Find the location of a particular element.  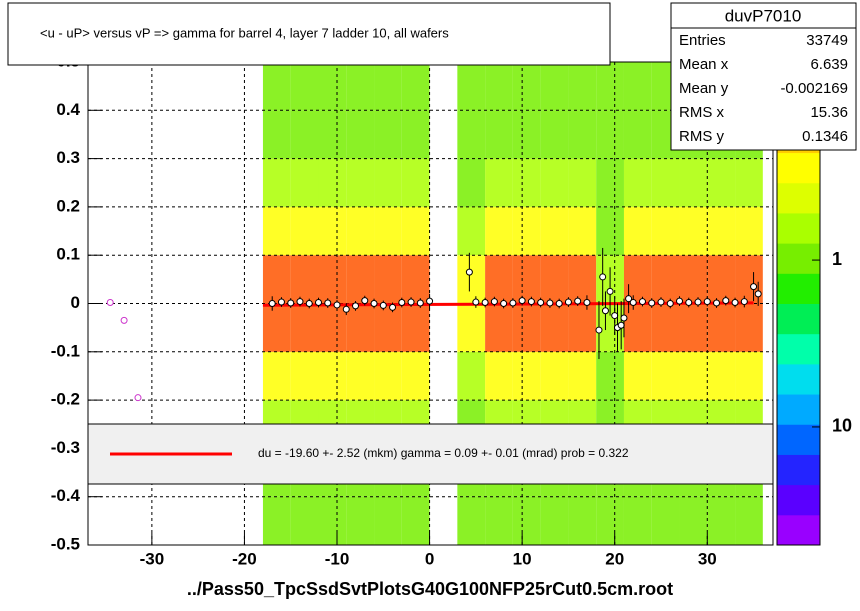

x-tick-label: 20 is located at coordinates (614, 558).